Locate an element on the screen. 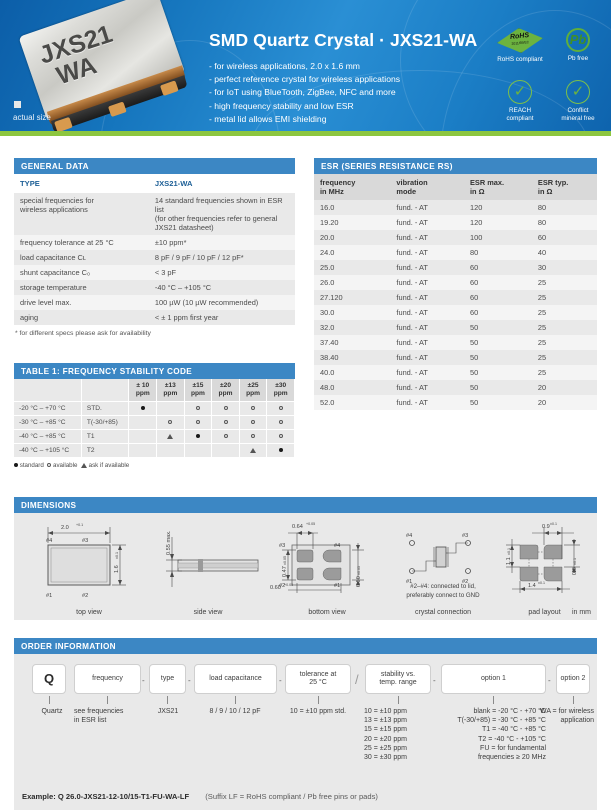 This screenshot has height=812, width=611. page-title: SMD Quartz Crystal · JXS21-WA is located at coordinates (343, 40).